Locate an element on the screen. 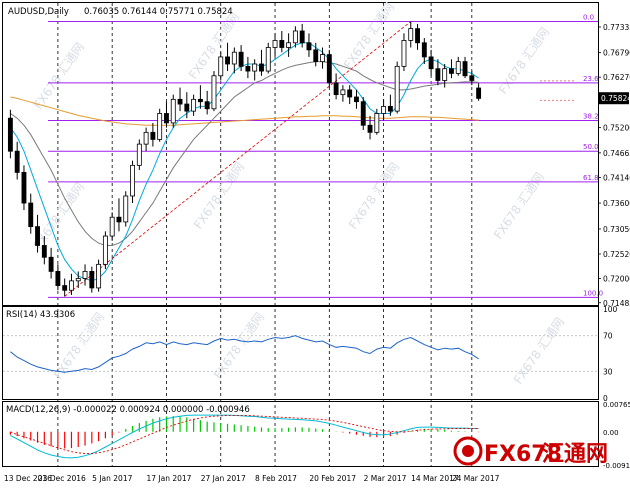  x-axis-label: 5 Jan 2017 is located at coordinates (112, 478).